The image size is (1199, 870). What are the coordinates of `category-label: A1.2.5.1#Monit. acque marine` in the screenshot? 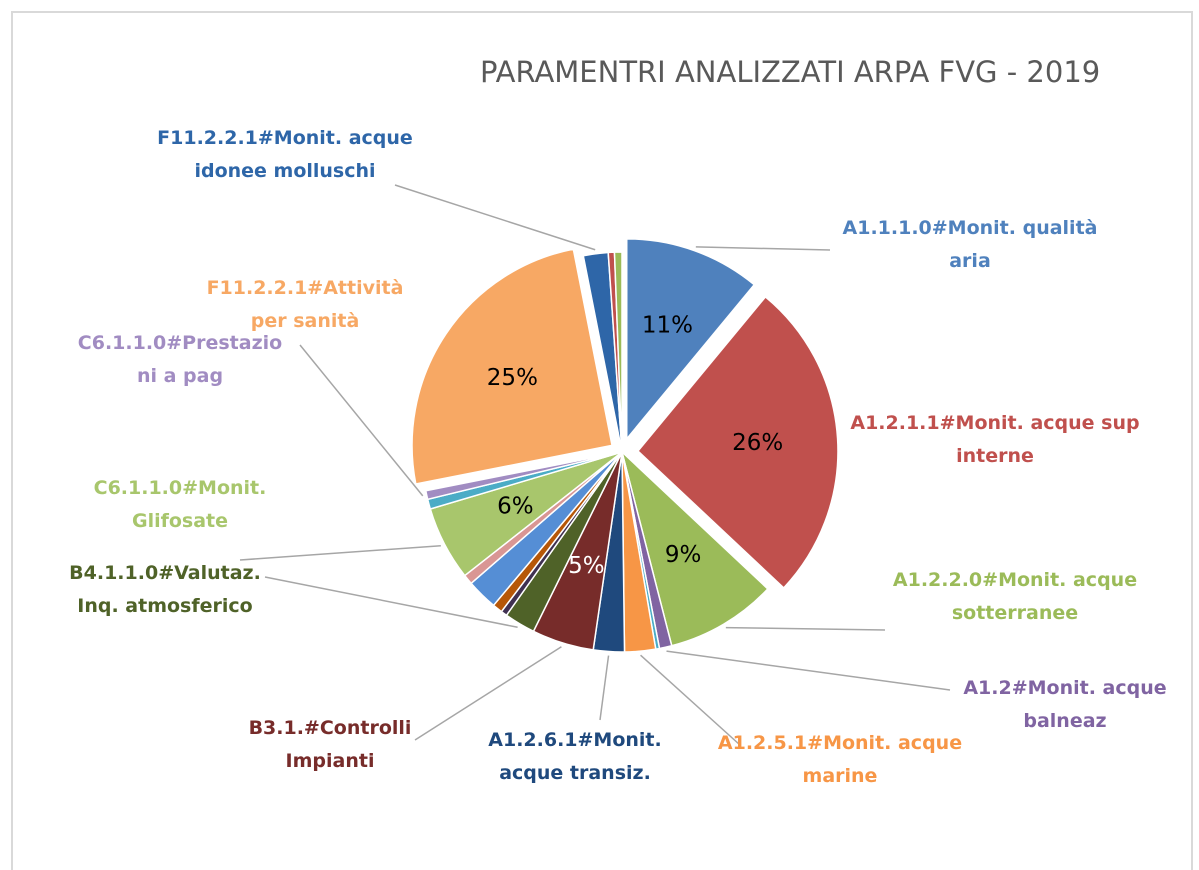 It's located at (840, 759).